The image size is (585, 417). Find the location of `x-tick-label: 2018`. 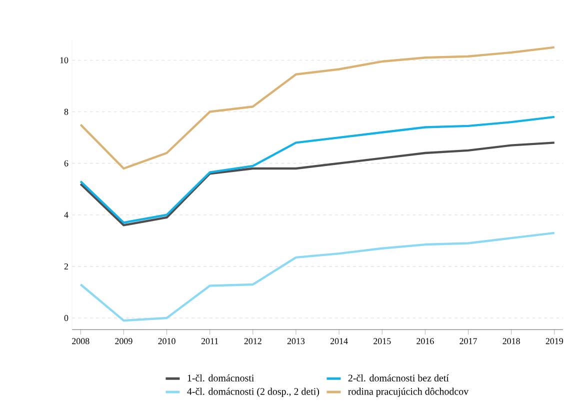

x-tick-label: 2018 is located at coordinates (511, 341).